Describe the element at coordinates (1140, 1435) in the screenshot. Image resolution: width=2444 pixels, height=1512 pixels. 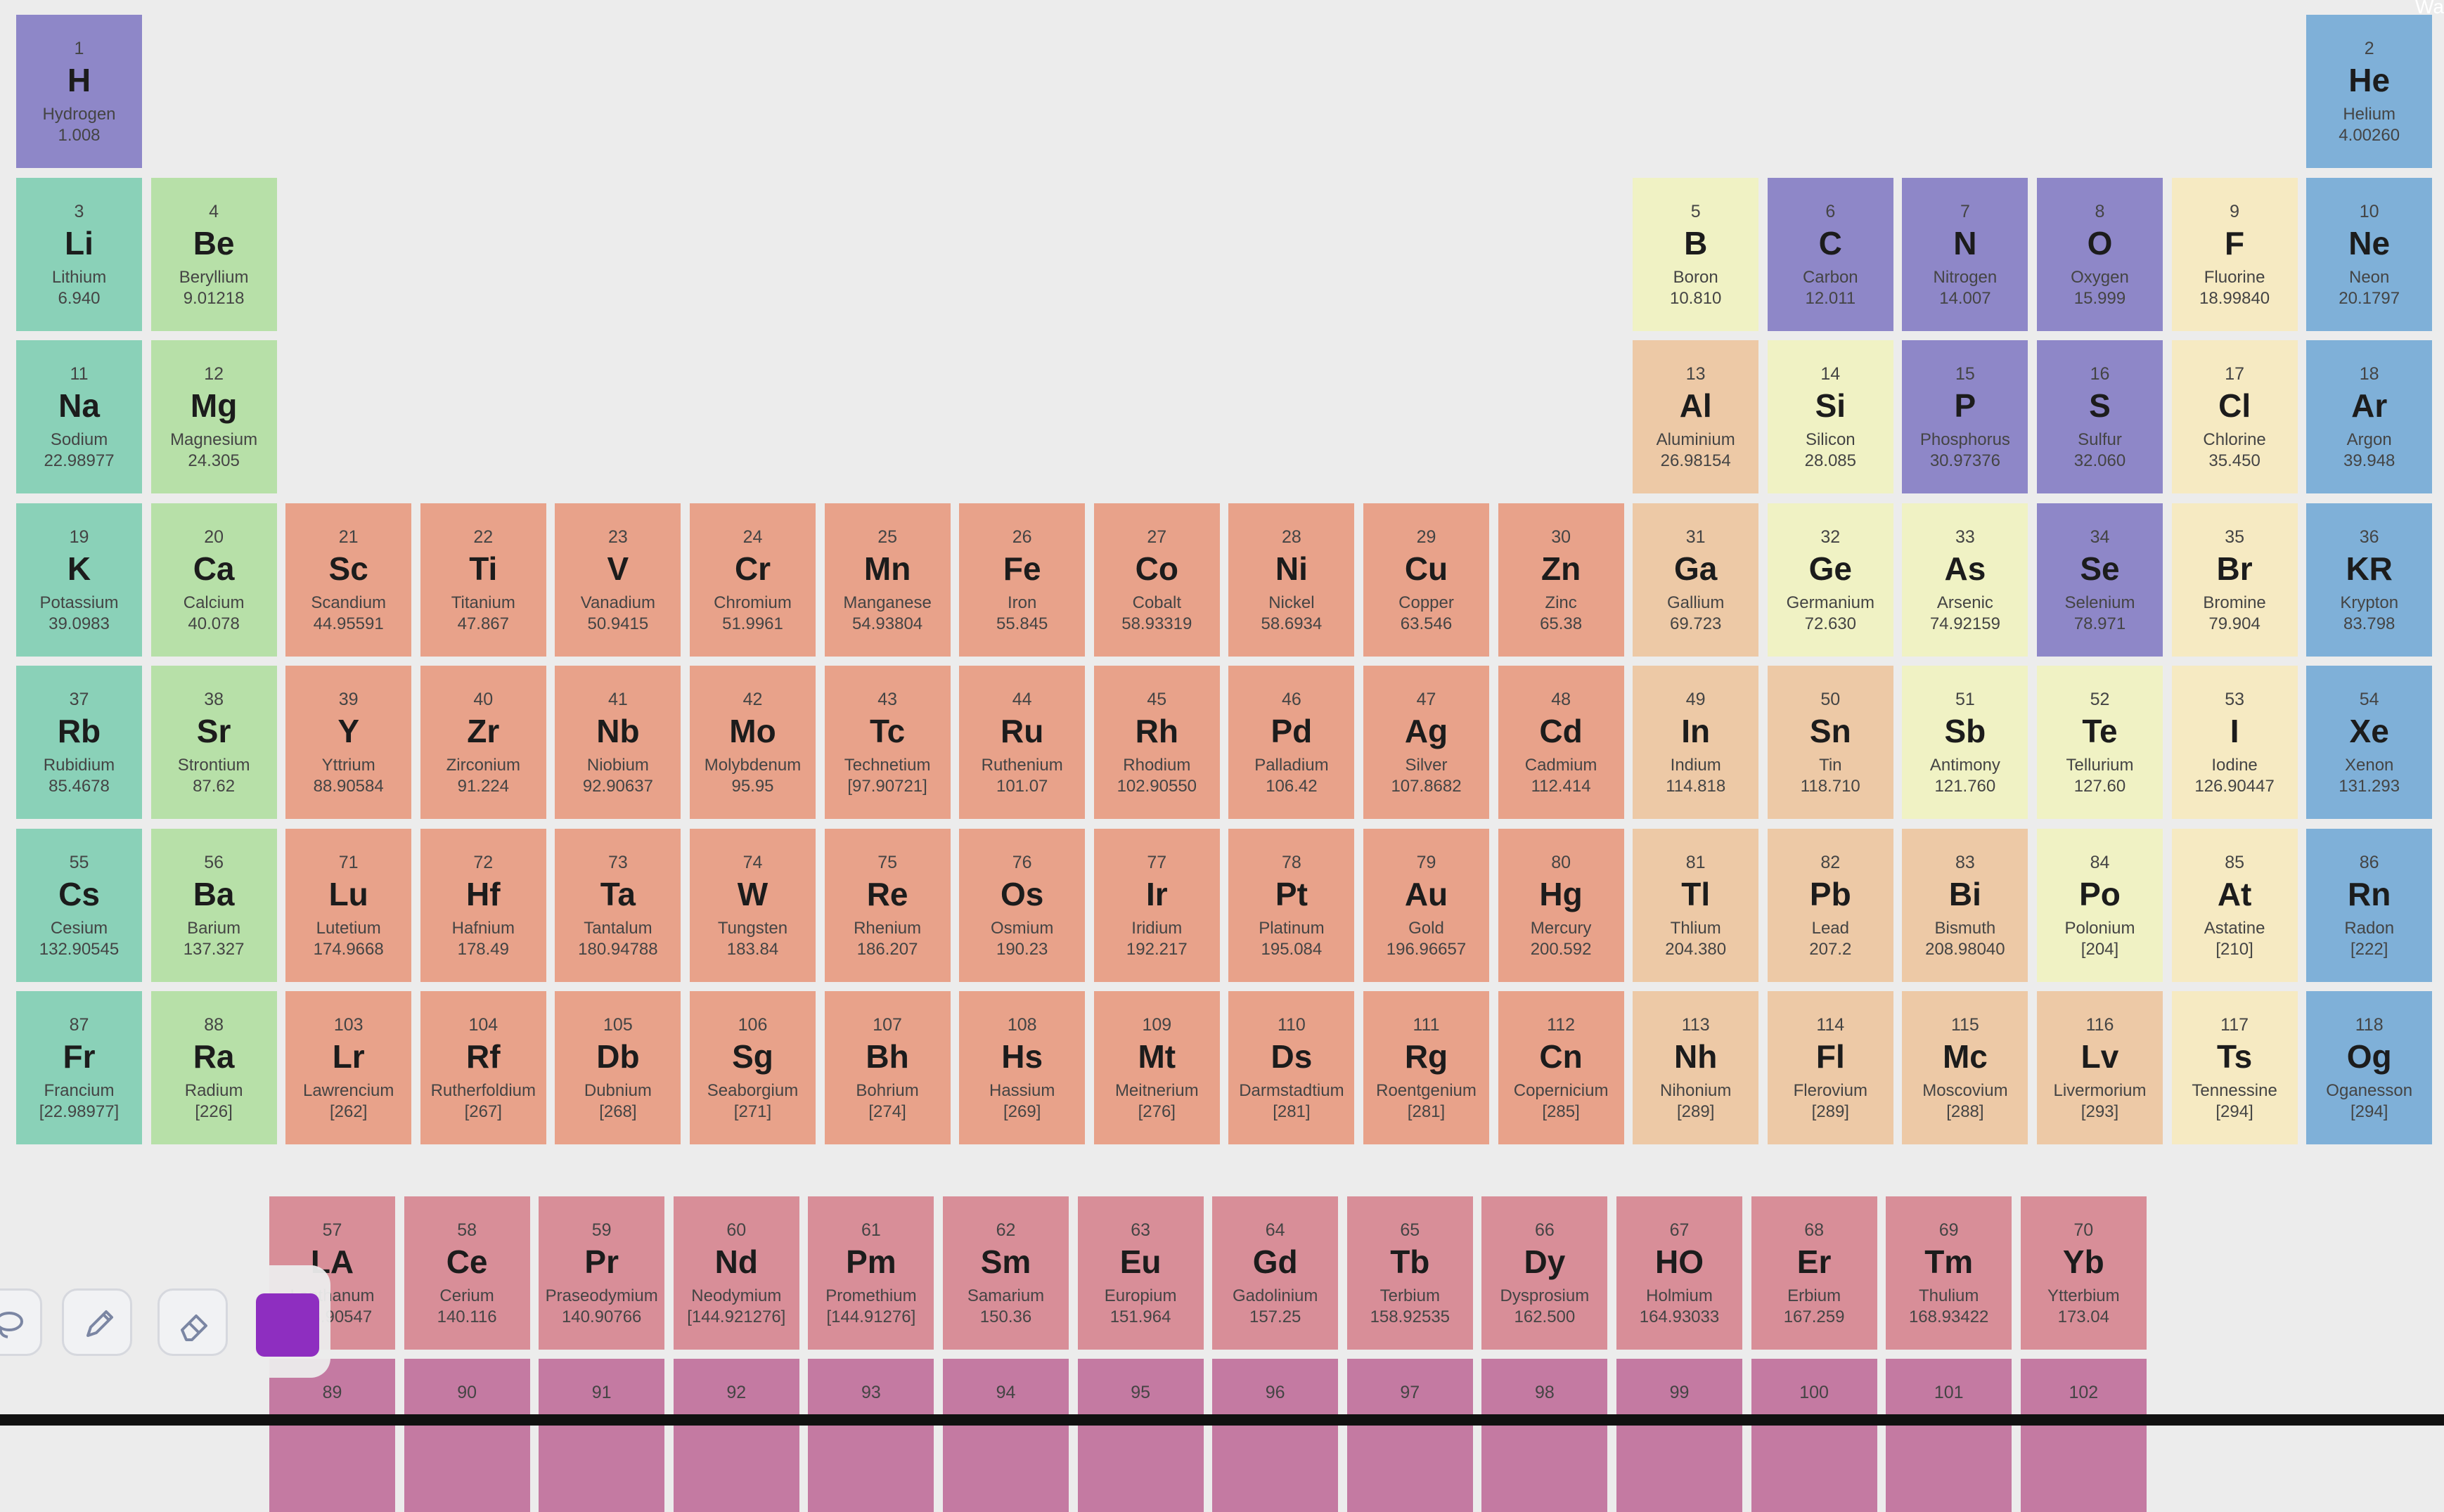
I see `element-cell: 95` at that location.